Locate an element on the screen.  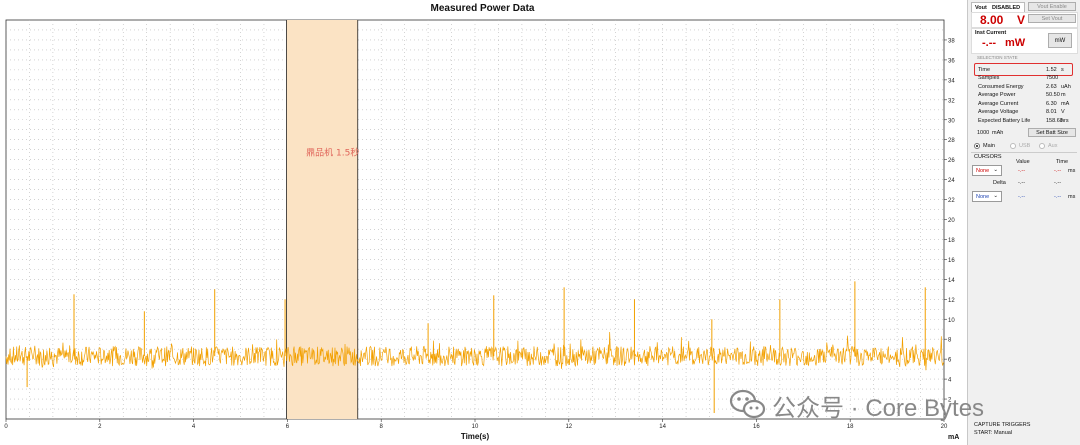
unit-toggle-button: mW is located at coordinates (1060, 40).